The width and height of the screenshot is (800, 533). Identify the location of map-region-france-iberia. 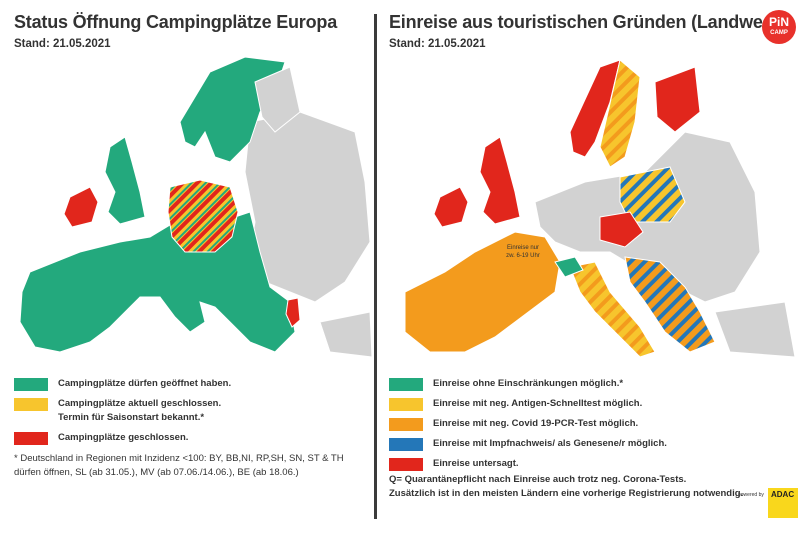
(482, 292).